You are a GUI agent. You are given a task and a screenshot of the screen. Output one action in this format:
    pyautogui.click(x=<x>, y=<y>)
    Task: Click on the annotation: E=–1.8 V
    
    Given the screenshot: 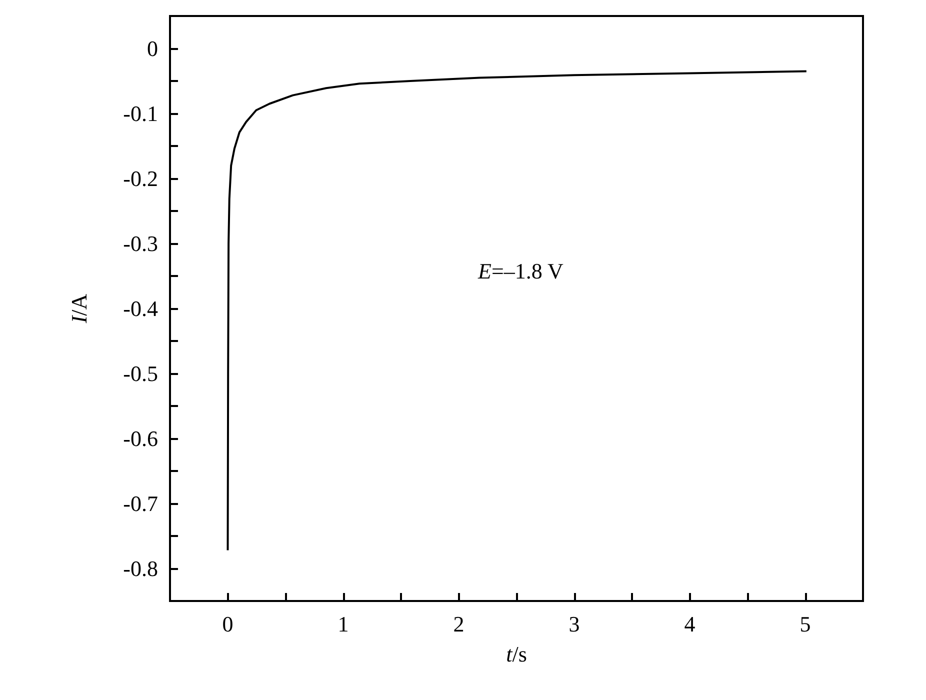 What is the action you would take?
    pyautogui.click(x=520, y=271)
    